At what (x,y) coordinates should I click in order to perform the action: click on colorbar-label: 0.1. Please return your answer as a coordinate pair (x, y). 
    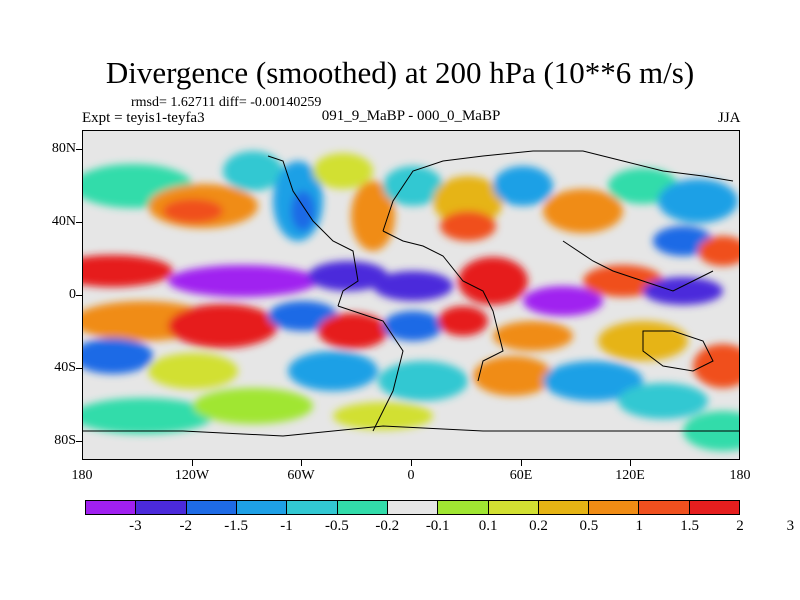
    Looking at the image, I should click on (488, 526).